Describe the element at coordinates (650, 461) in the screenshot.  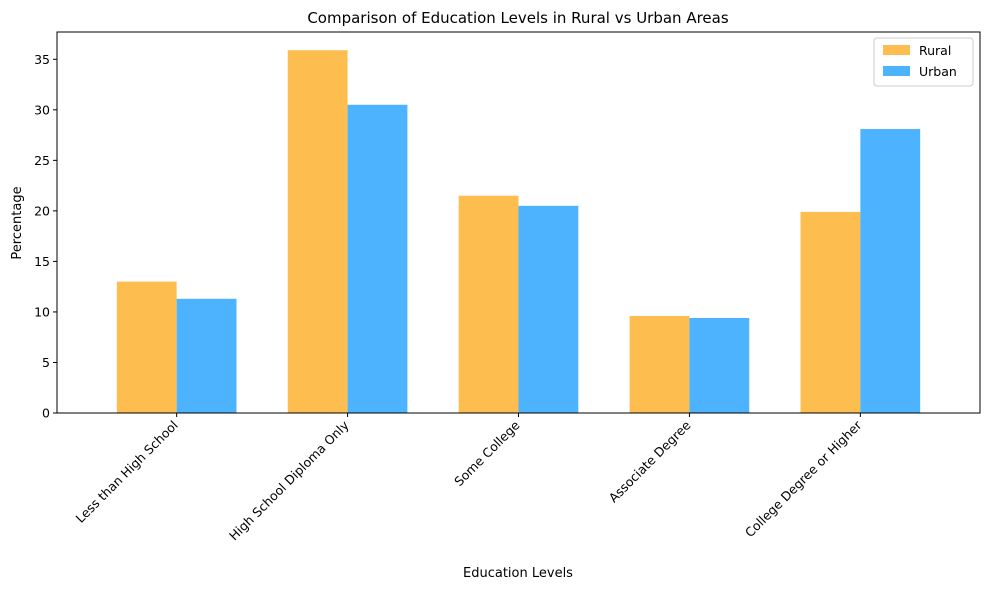
I see `x-tick-label: Associate Degree` at that location.